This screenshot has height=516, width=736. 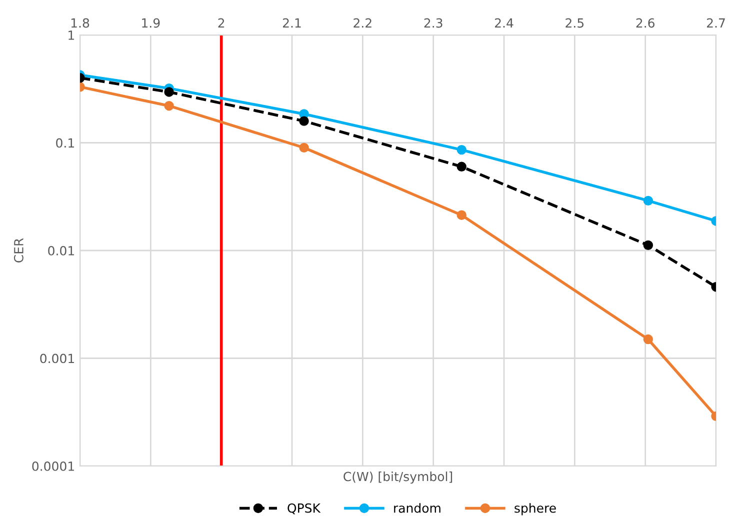 What do you see at coordinates (291, 23) in the screenshot?
I see `x-tick-label: 2.1` at bounding box center [291, 23].